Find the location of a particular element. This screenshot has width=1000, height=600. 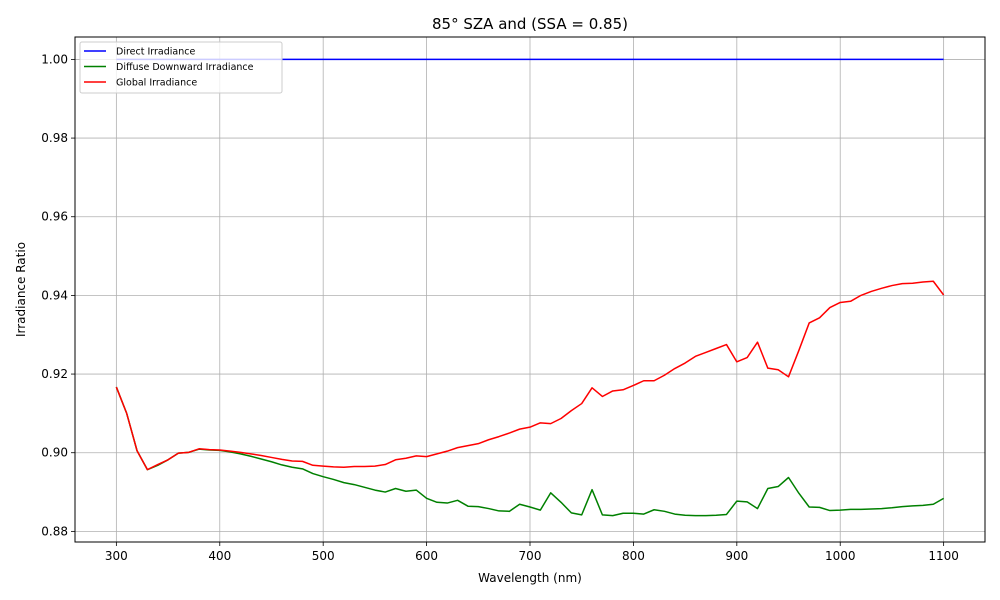

x-tick-label: 1000 is located at coordinates (840, 556).